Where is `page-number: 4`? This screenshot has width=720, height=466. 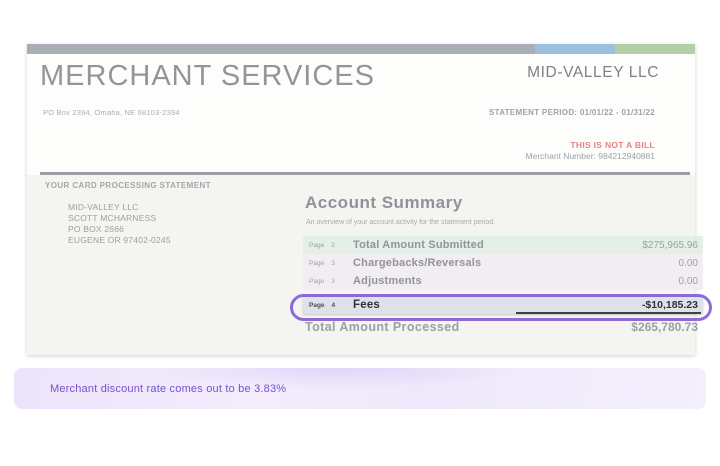 page-number: 4 is located at coordinates (333, 305).